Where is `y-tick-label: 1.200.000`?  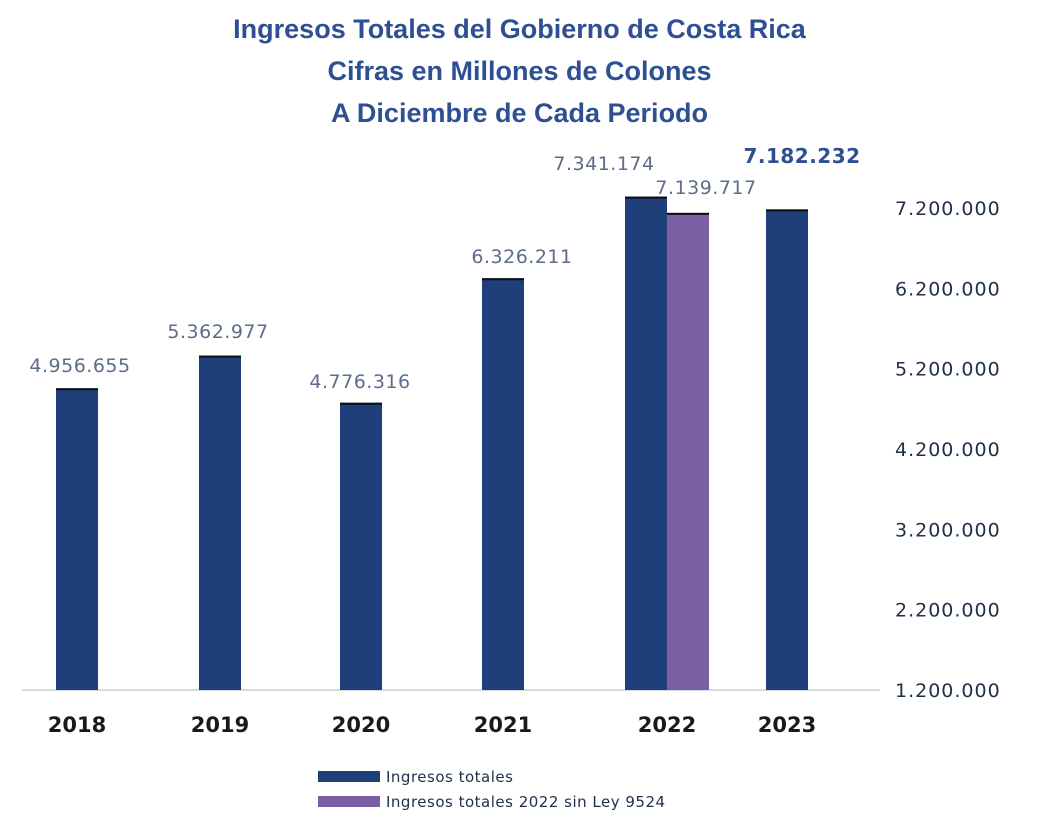 y-tick-label: 1.200.000 is located at coordinates (948, 691).